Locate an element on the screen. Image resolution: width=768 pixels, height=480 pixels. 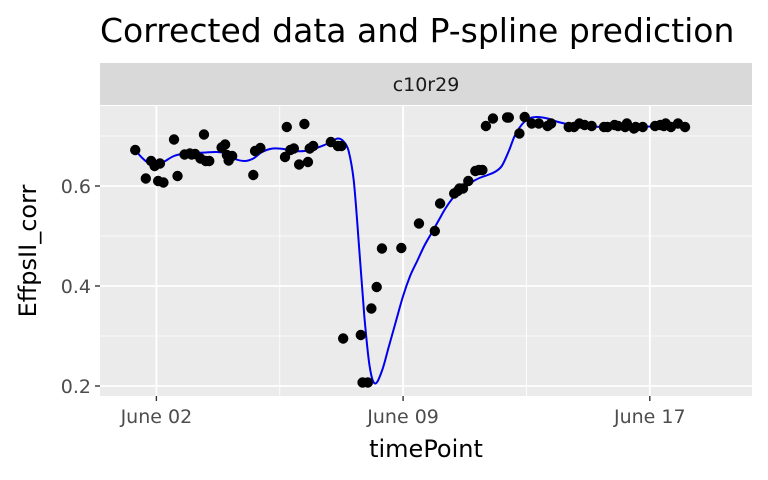
facet-label: c10r29 is located at coordinates (426, 85).